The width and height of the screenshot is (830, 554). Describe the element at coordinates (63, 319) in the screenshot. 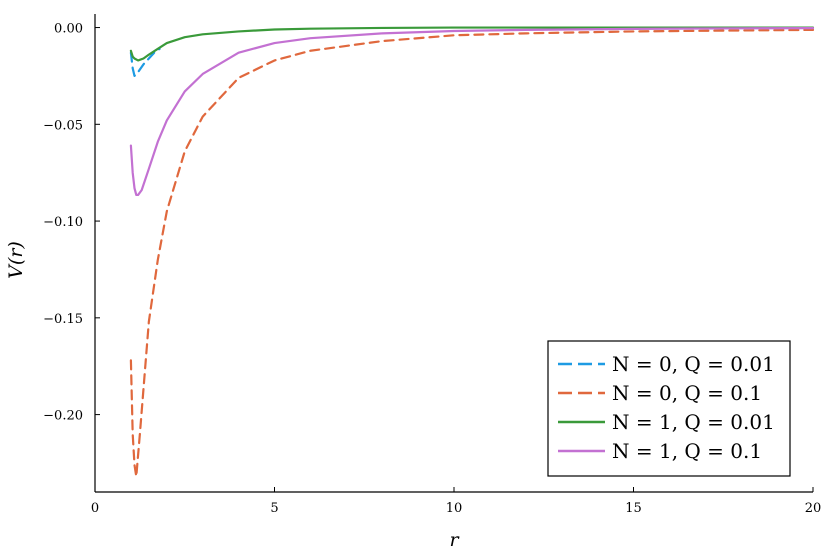

I see `y-tick-label: −0.15` at that location.